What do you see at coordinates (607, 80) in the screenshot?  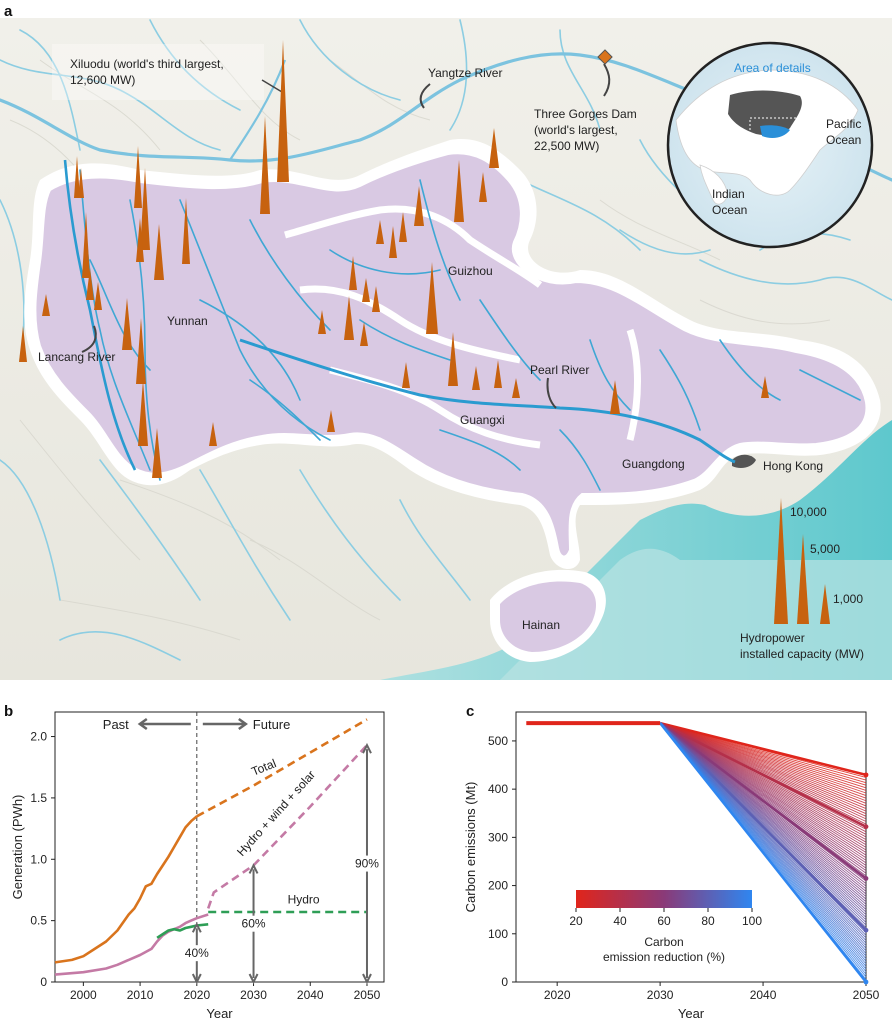 I see `three-gorges-leader` at bounding box center [607, 80].